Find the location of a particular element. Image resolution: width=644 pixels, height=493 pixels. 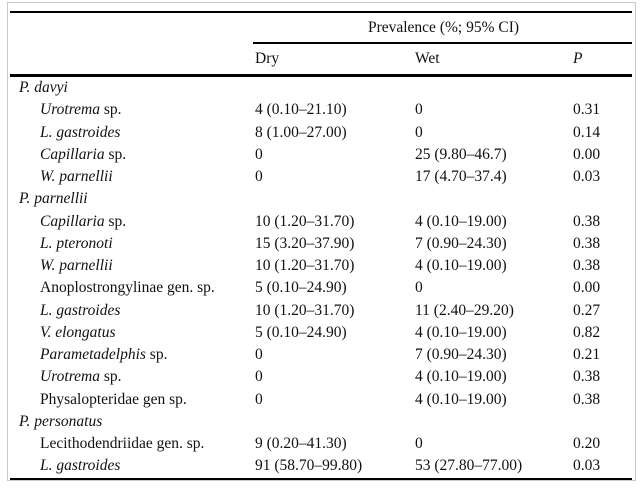

table-row: Urotrema sp. 4 (0.10–21.10) 0 0.31 is located at coordinates (321, 110).